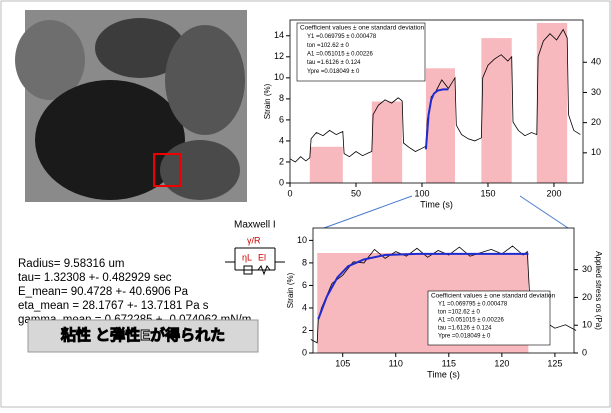  What do you see at coordinates (248, 270) in the screenshot?
I see `dashpot` at bounding box center [248, 270].